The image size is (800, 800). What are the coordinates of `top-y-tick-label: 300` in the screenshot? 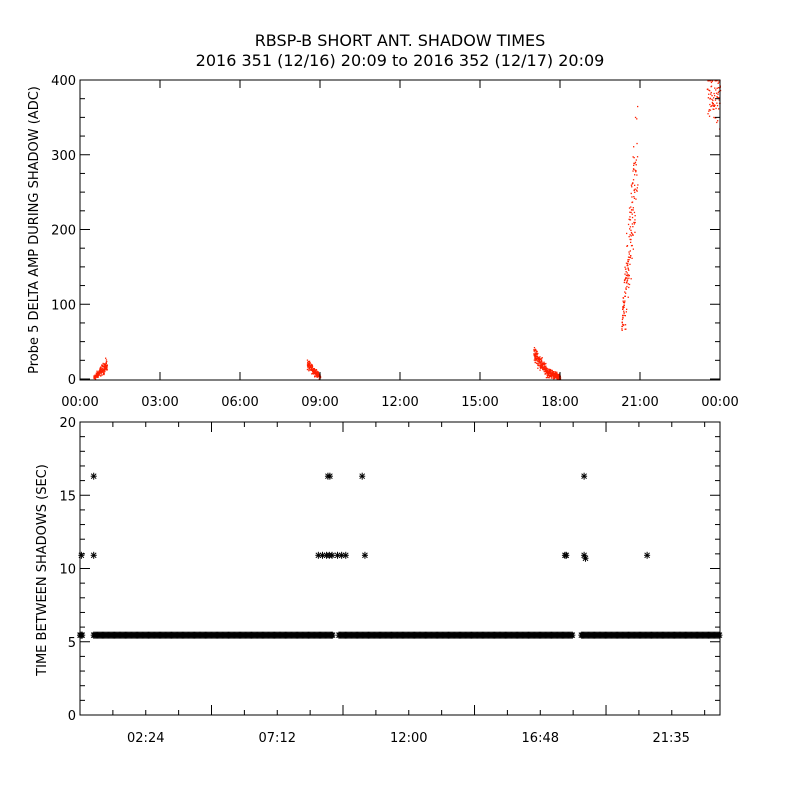 It's located at (63, 156).